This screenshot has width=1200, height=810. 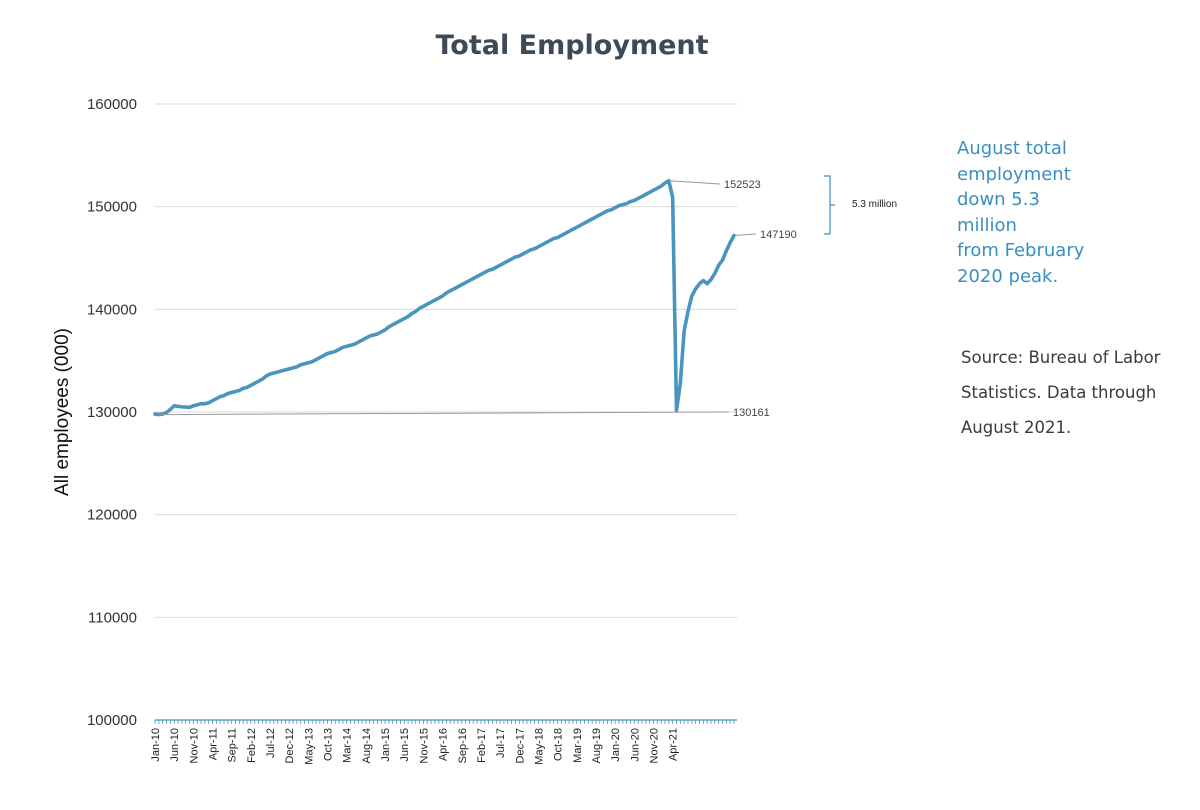 What do you see at coordinates (112, 720) in the screenshot?
I see `y-tick-label: 100000` at bounding box center [112, 720].